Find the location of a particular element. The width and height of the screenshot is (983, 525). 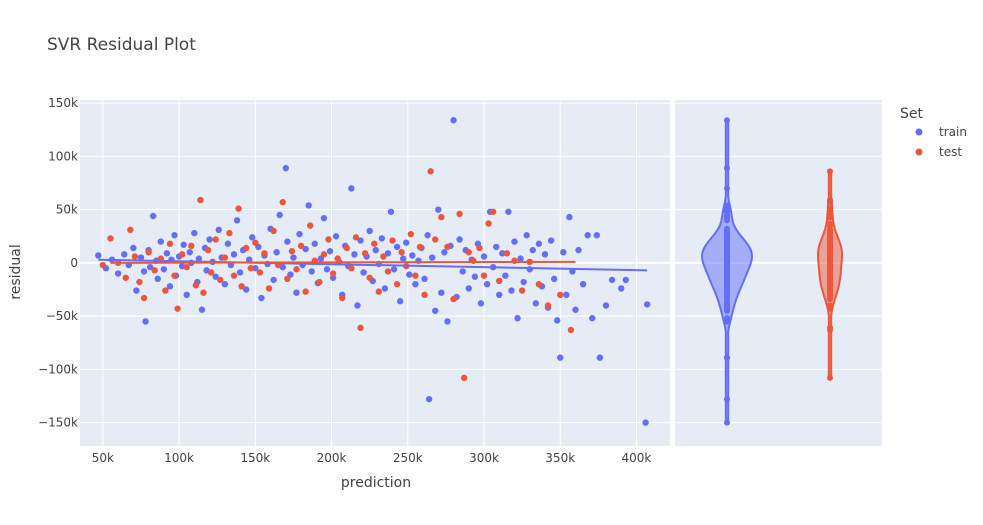

legend-marker-train-icon is located at coordinates (919, 132).